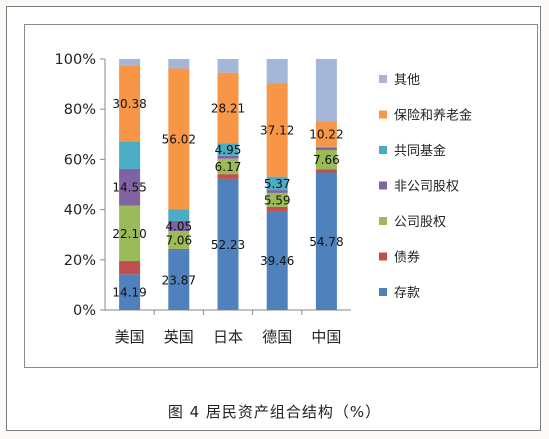 Image resolution: width=549 pixels, height=439 pixels. I want to click on data-label: 30.38, so click(129, 104).